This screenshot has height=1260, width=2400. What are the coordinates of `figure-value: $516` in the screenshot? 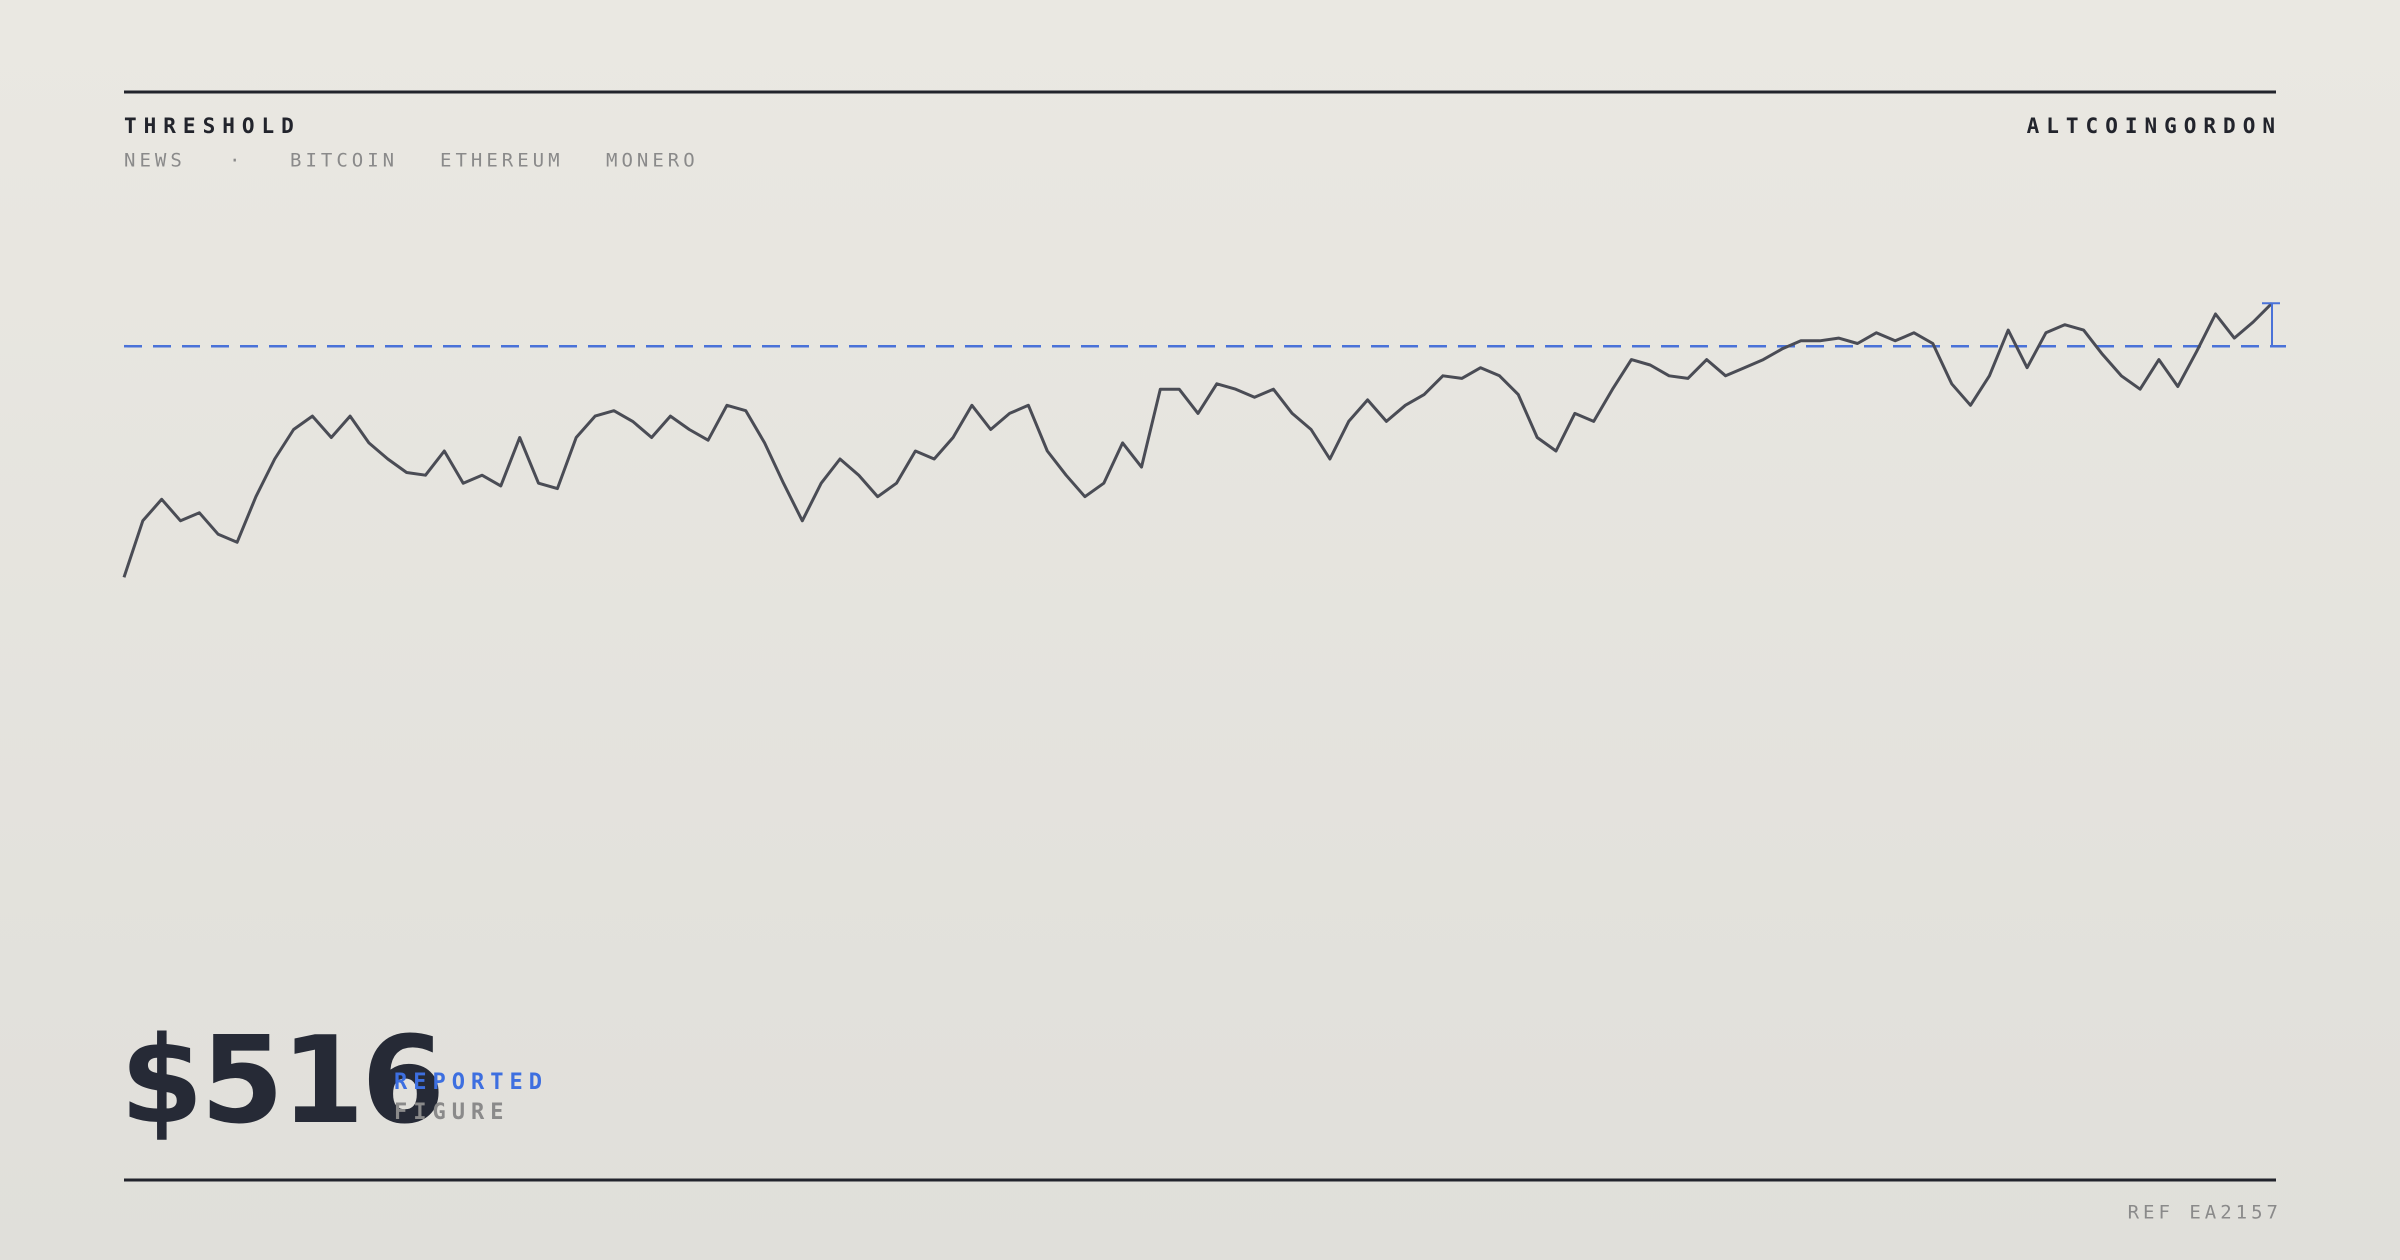 It's located at (281, 1081).